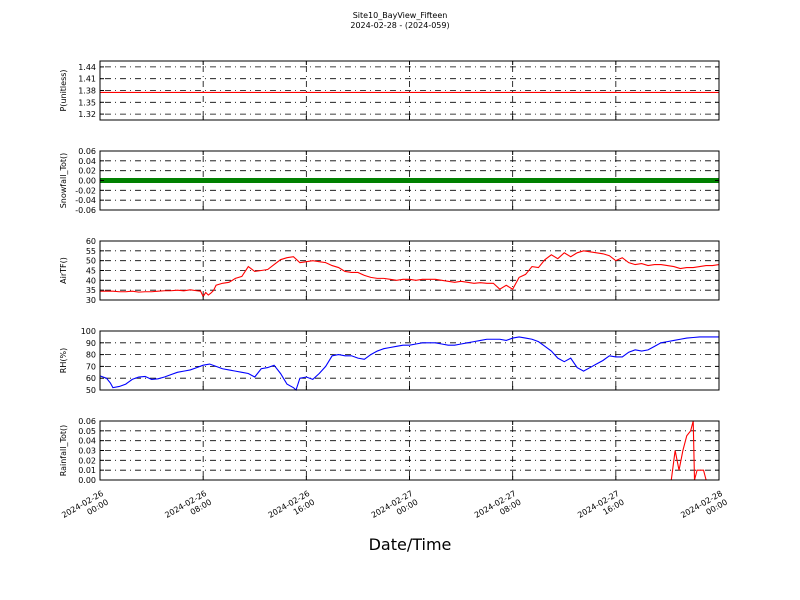  Describe the element at coordinates (87, 151) in the screenshot. I see `panel-2-ytick-label: 0.06` at that location.